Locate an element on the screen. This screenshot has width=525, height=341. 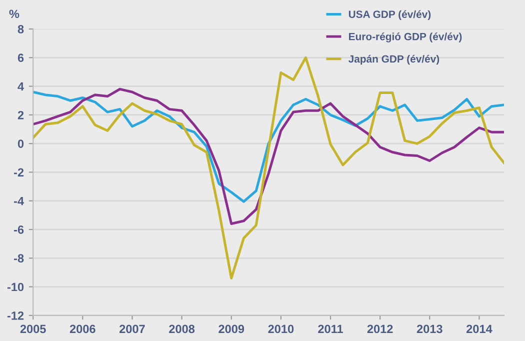
y-tick-label: -12 is located at coordinates (15, 315).